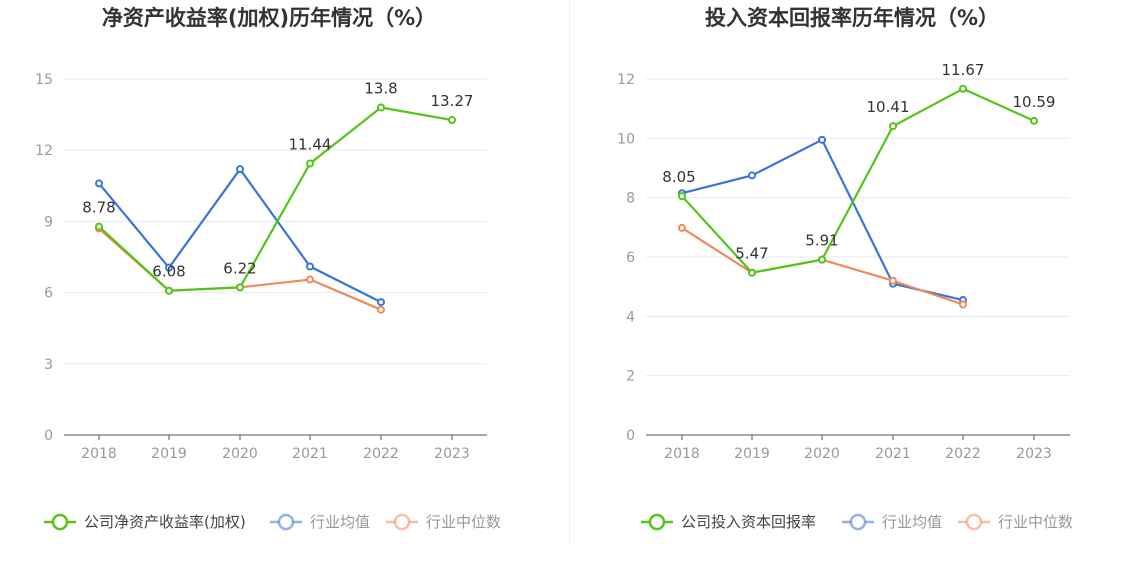 This screenshot has width=1134, height=582. Describe the element at coordinates (888, 107) in the screenshot. I see `data-label: 10.41` at that location.